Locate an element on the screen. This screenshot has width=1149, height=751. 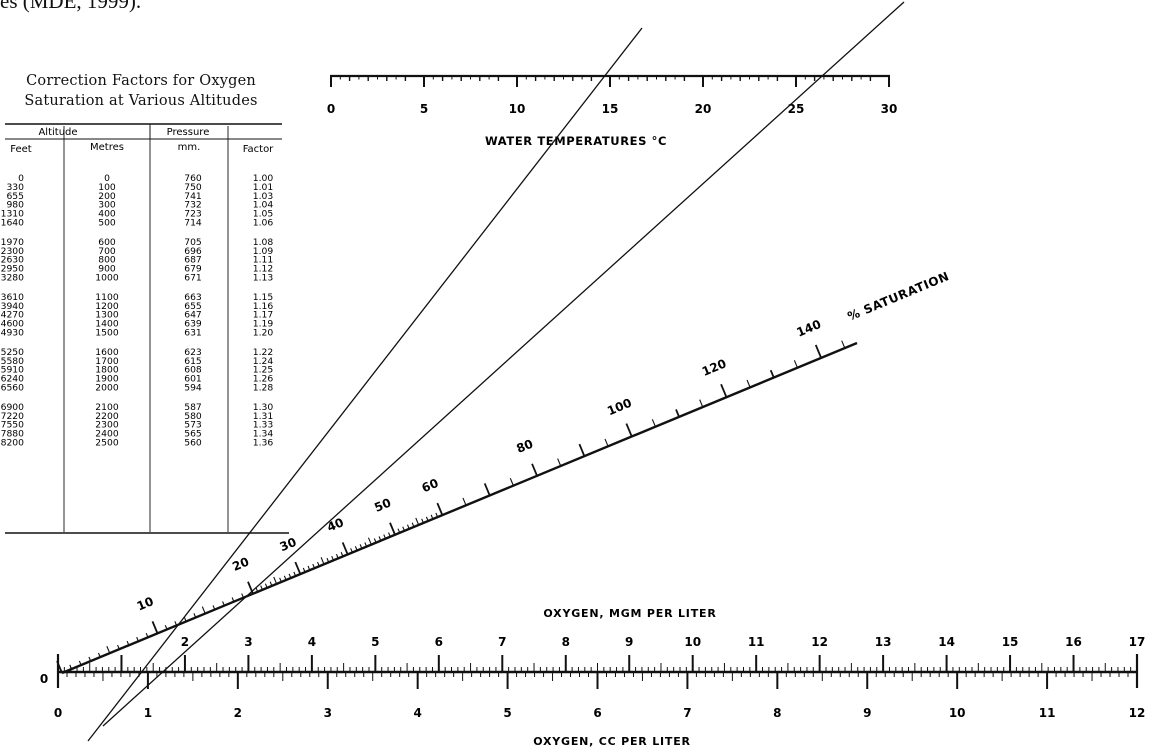
saturation-tick-label: 10 is located at coordinates (145, 603).